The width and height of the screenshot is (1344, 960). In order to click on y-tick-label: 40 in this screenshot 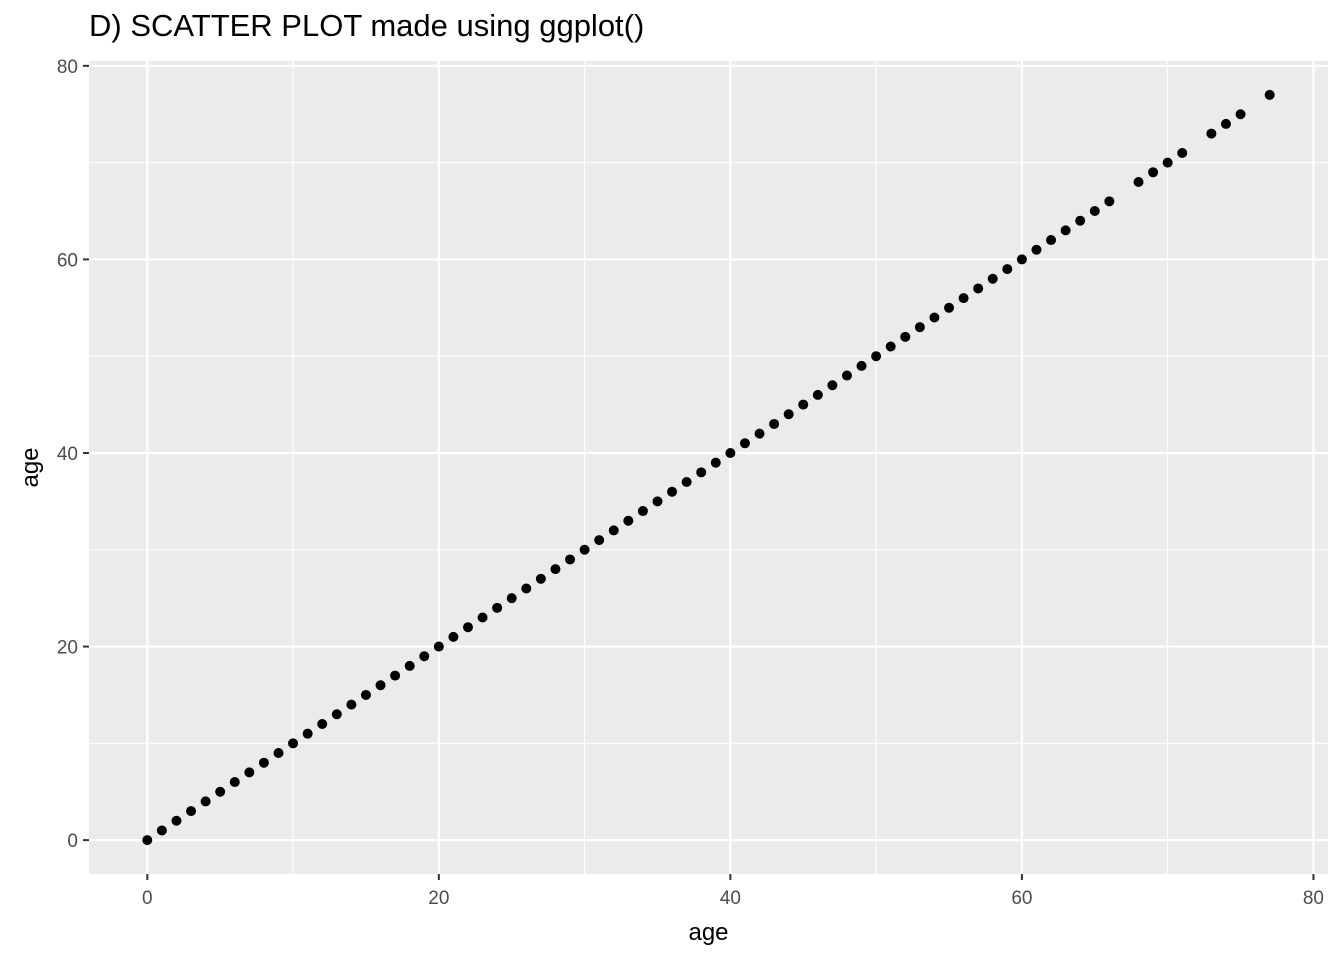, I will do `click(67, 454)`.